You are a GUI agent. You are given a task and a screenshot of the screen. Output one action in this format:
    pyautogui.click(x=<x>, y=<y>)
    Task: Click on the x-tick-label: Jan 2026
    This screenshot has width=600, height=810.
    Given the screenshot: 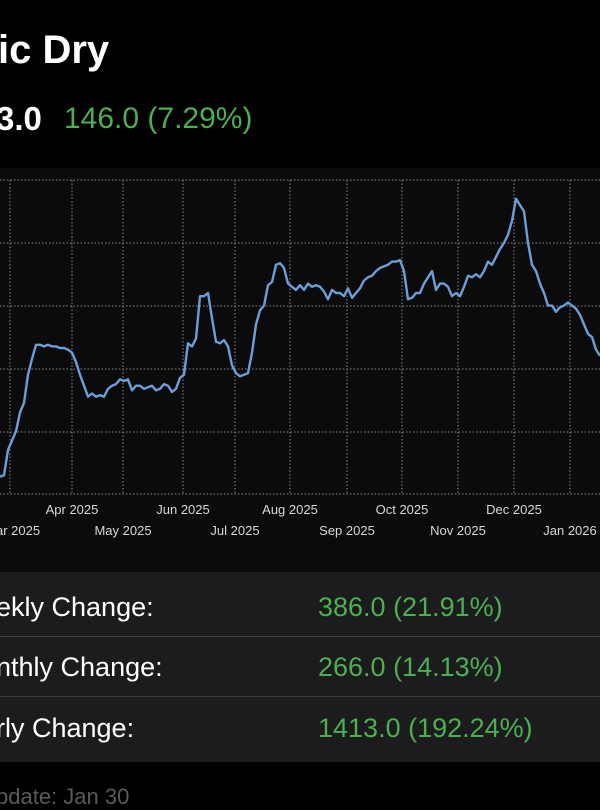 What is the action you would take?
    pyautogui.click(x=570, y=530)
    